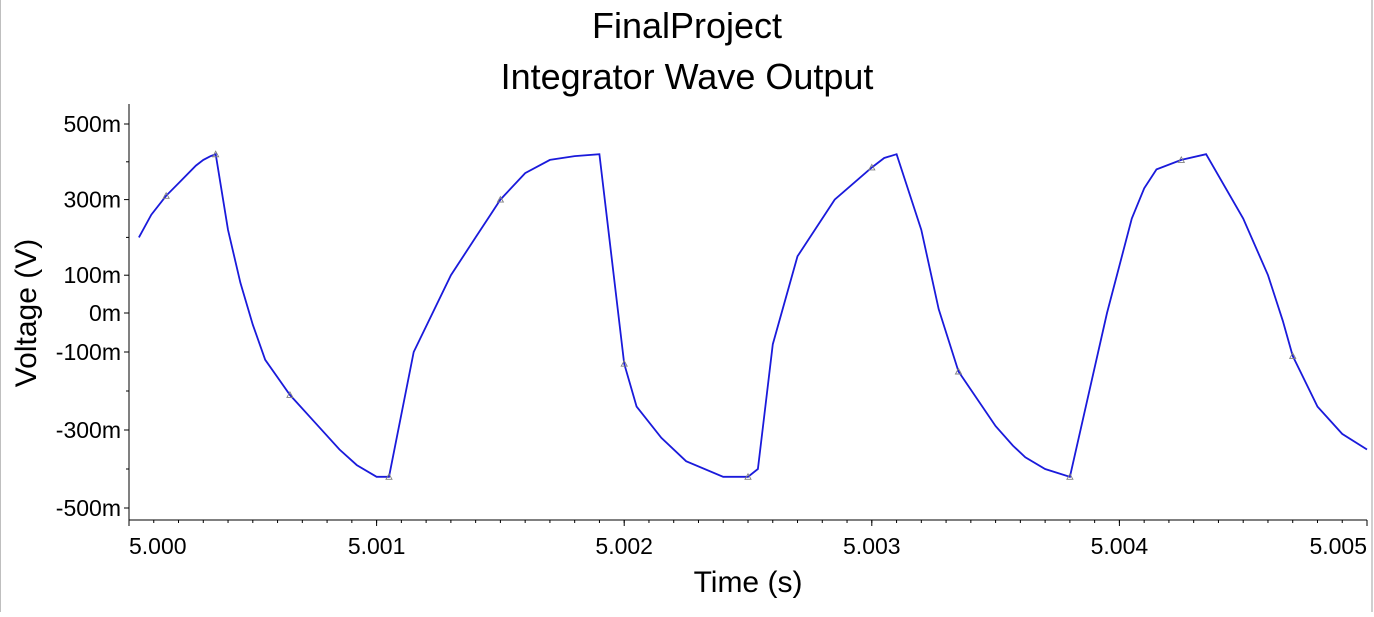 This screenshot has height=617, width=1374. What do you see at coordinates (687, 25) in the screenshot?
I see `chart-title: FinalProject` at bounding box center [687, 25].